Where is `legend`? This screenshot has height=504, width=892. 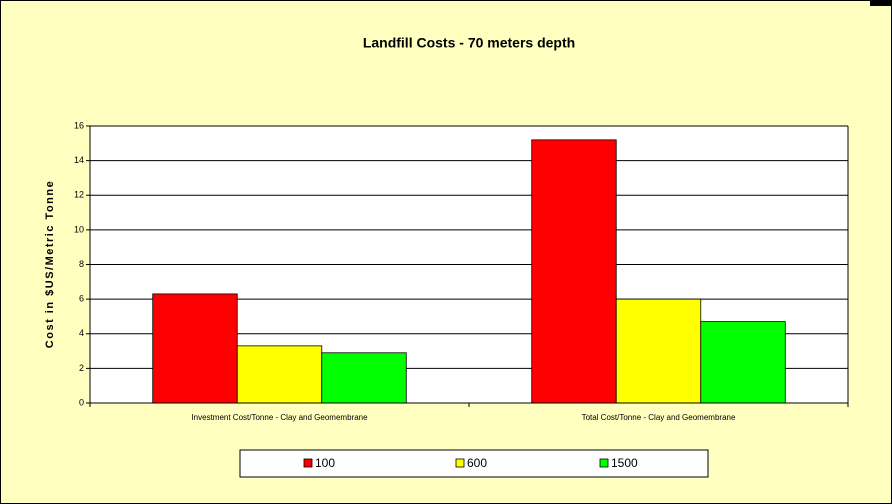 legend is located at coordinates (474, 463).